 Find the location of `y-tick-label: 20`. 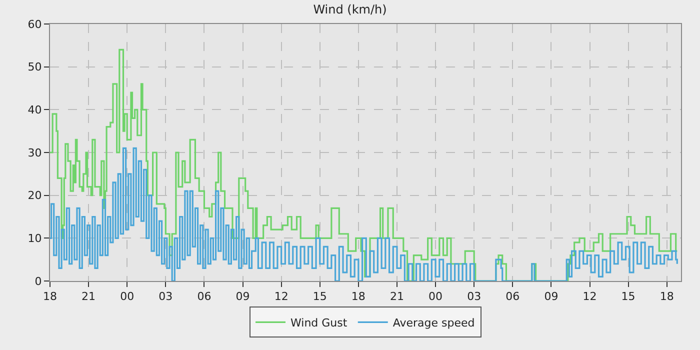

y-tick-label: 20 is located at coordinates (35, 195).